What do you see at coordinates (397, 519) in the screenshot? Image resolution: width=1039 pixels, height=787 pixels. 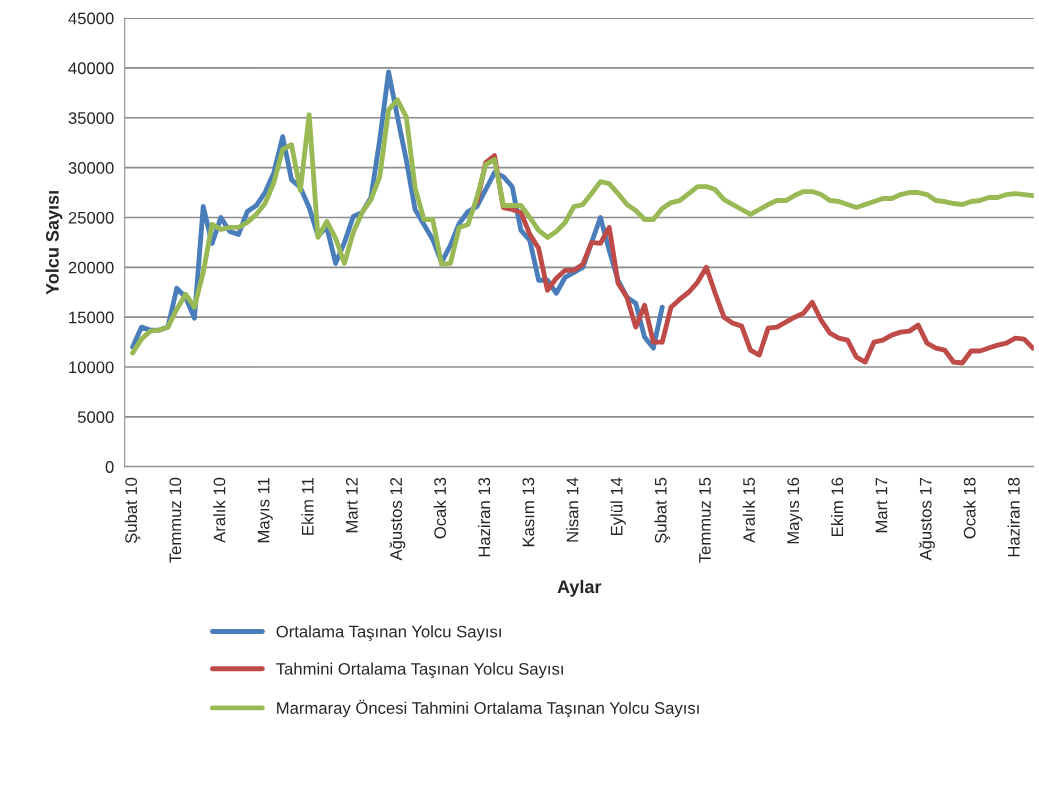 I see `x-tick-label: Ağustos 12` at bounding box center [397, 519].